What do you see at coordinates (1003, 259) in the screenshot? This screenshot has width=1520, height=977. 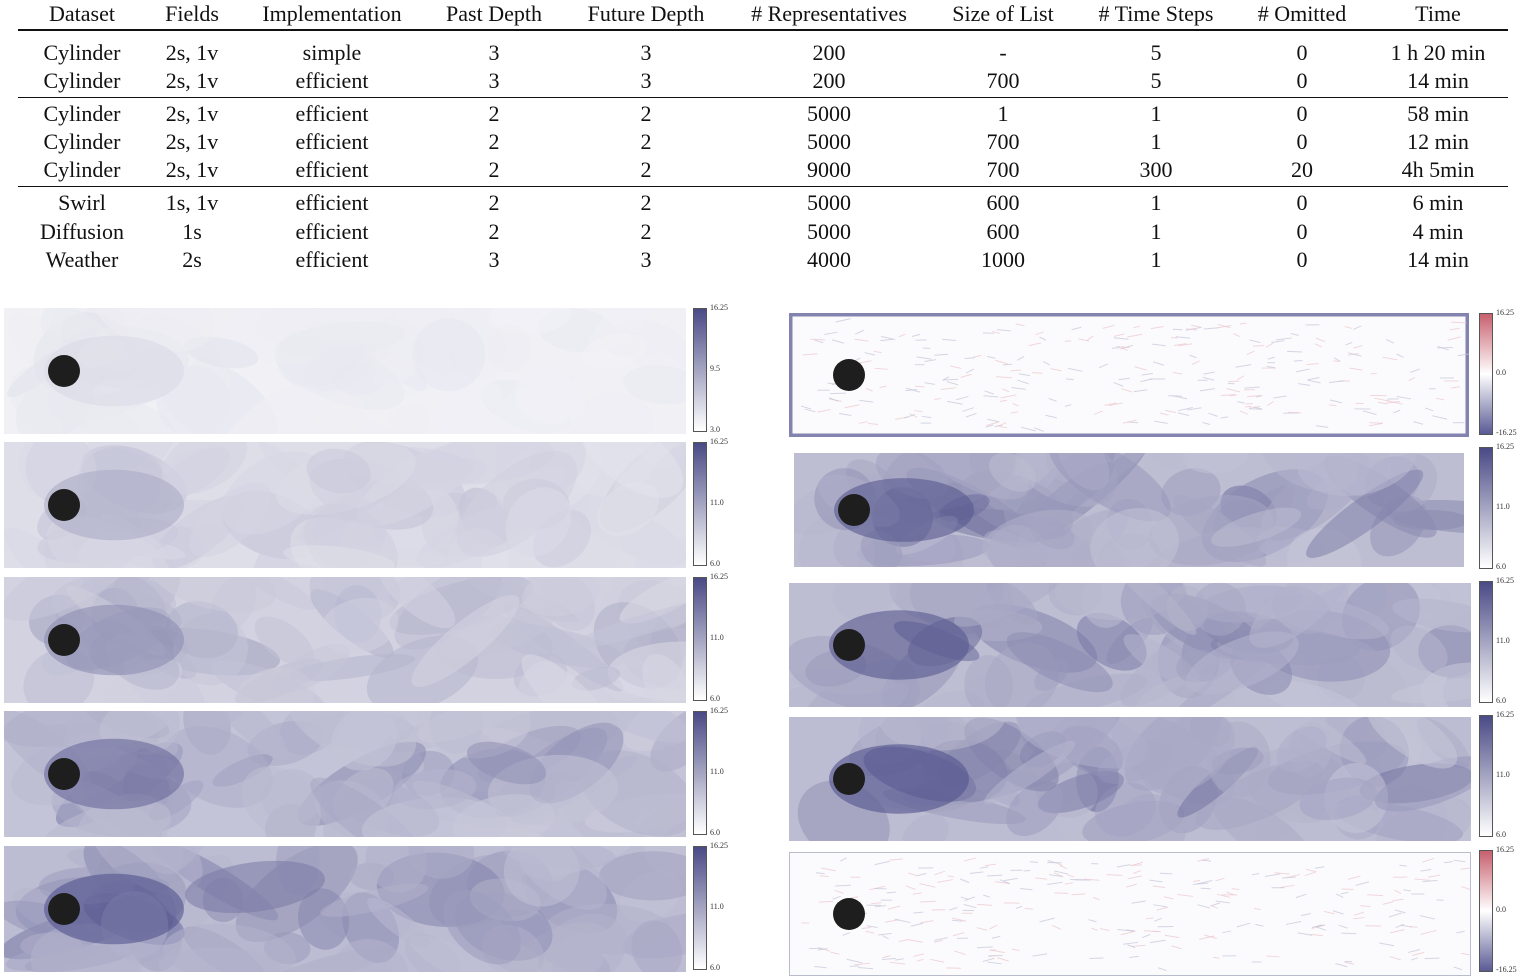 I see `table-cell: 1000` at bounding box center [1003, 259].